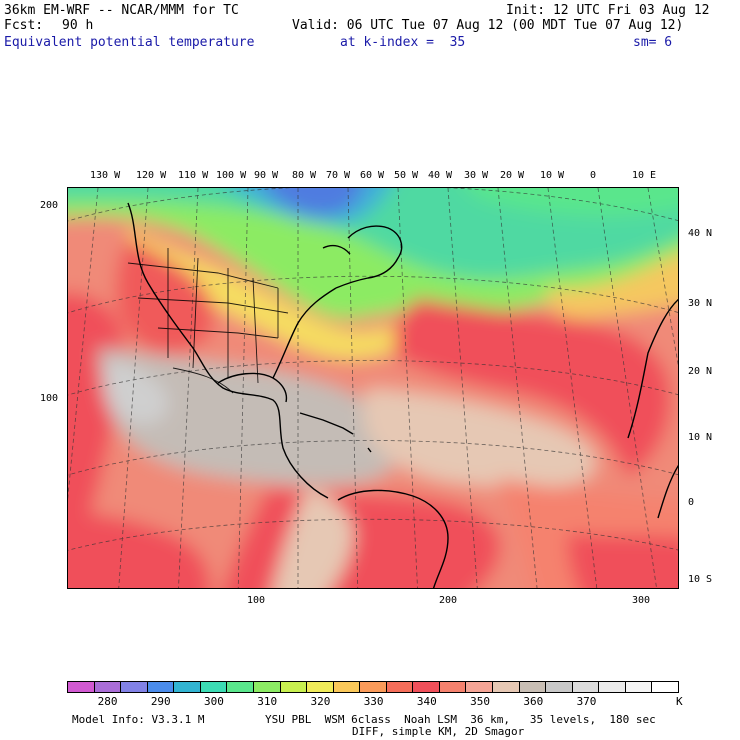  I want to click on color-scale-label: 280, so click(107, 701).